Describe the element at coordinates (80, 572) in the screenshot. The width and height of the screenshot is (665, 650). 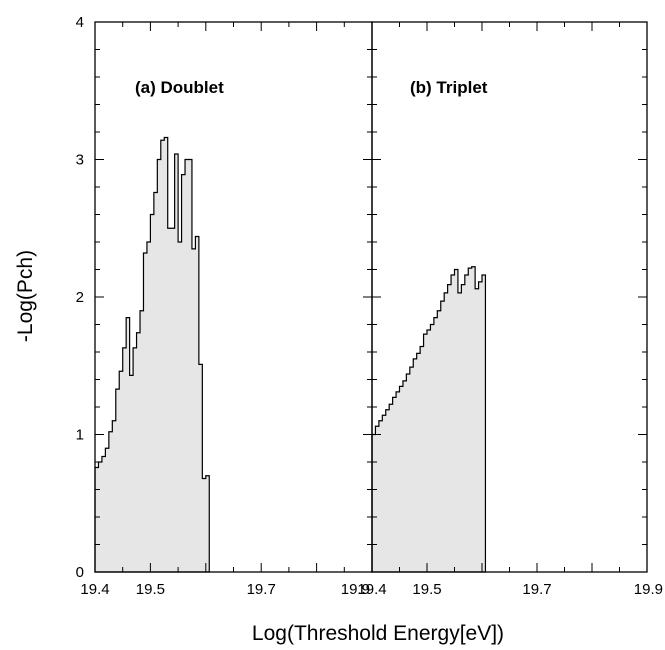
I see `y-tick-label: 0` at that location.